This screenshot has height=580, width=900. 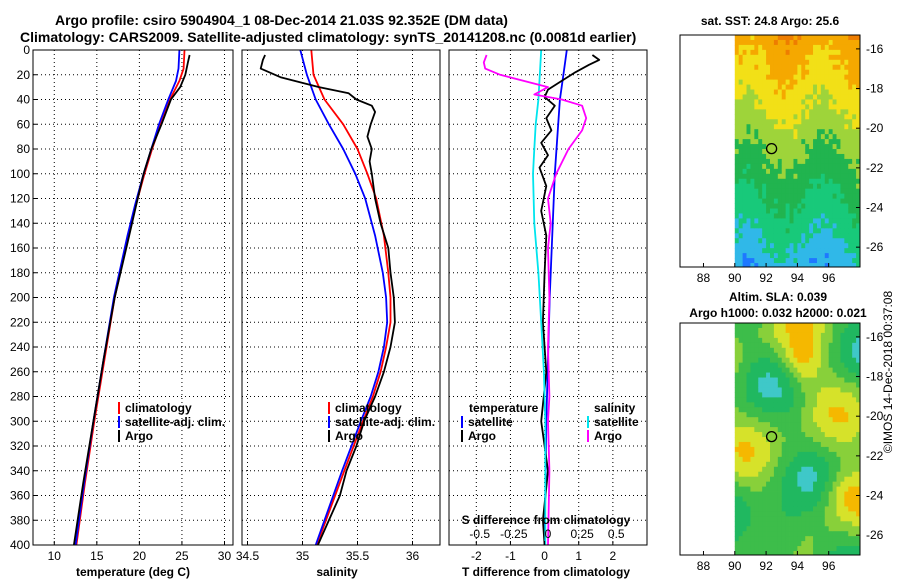 What do you see at coordinates (735, 566) in the screenshot?
I see `x-tick-label: 90` at bounding box center [735, 566].